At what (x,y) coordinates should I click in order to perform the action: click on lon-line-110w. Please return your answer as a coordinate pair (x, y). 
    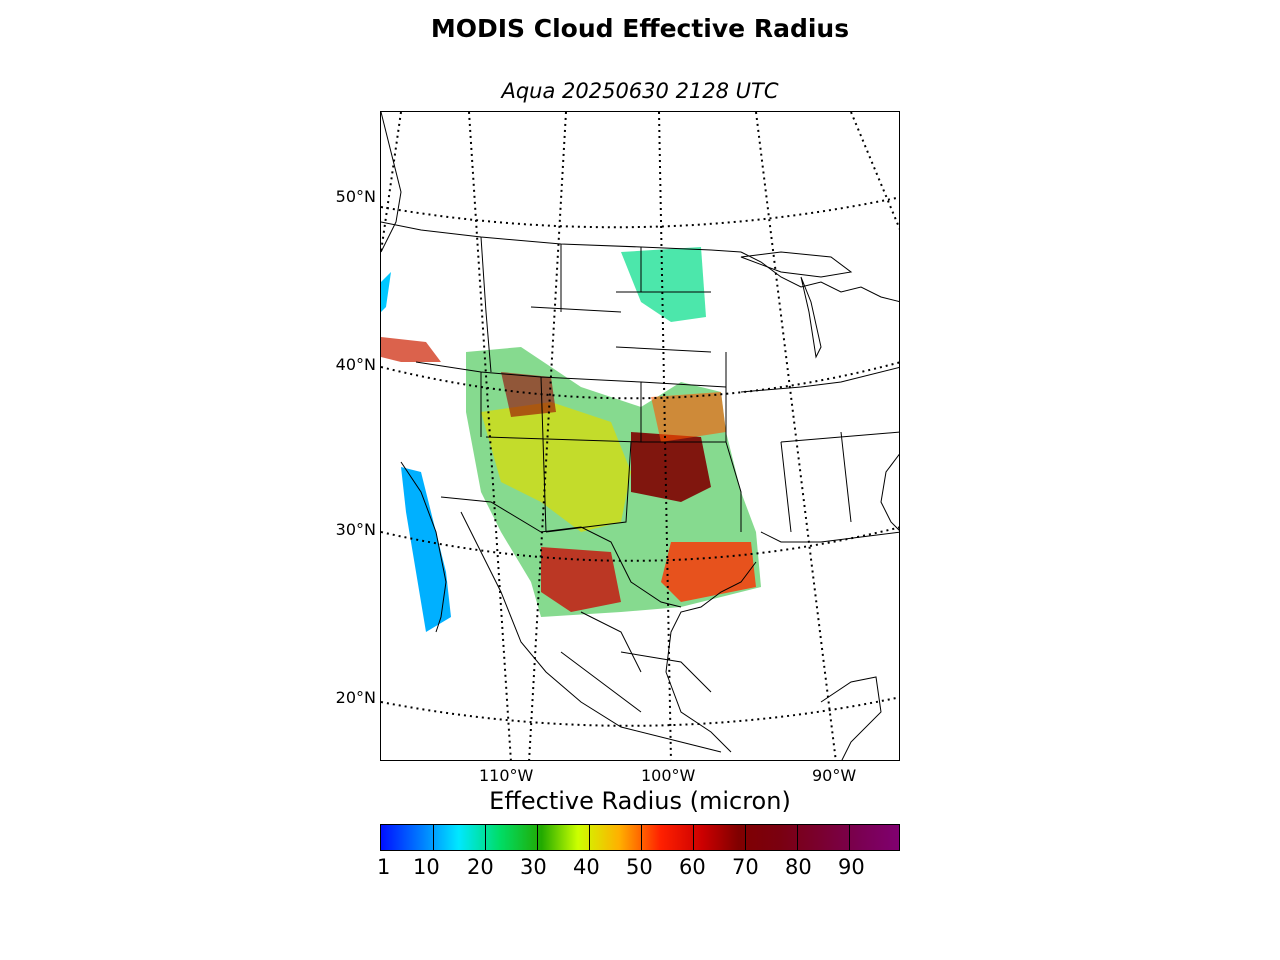
    Looking at the image, I should click on (490, 436).